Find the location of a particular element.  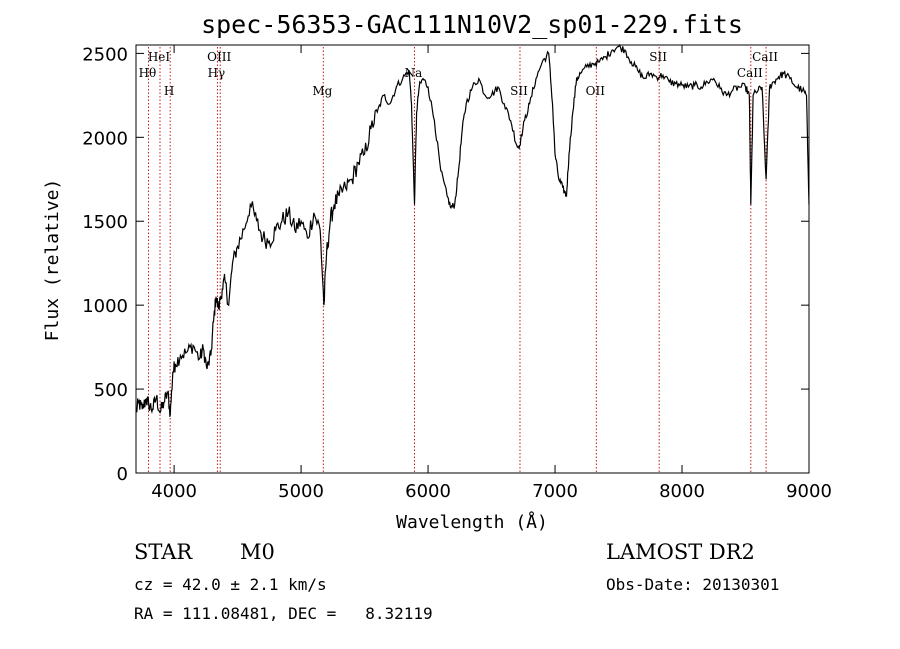

object-class: STAR is located at coordinates (163, 552).